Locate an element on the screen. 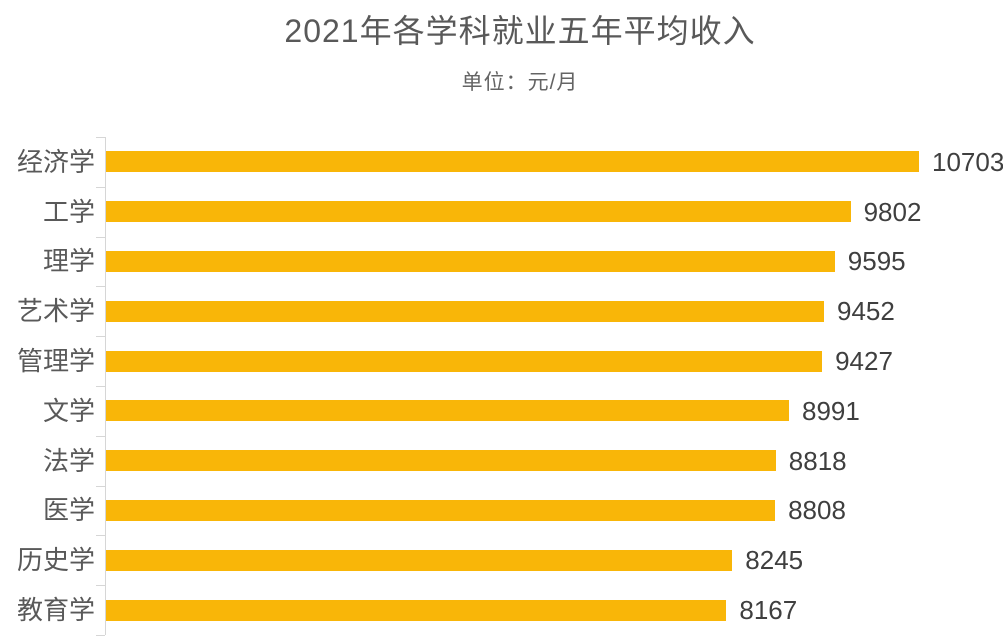  value-label: 10703 is located at coordinates (967, 161).